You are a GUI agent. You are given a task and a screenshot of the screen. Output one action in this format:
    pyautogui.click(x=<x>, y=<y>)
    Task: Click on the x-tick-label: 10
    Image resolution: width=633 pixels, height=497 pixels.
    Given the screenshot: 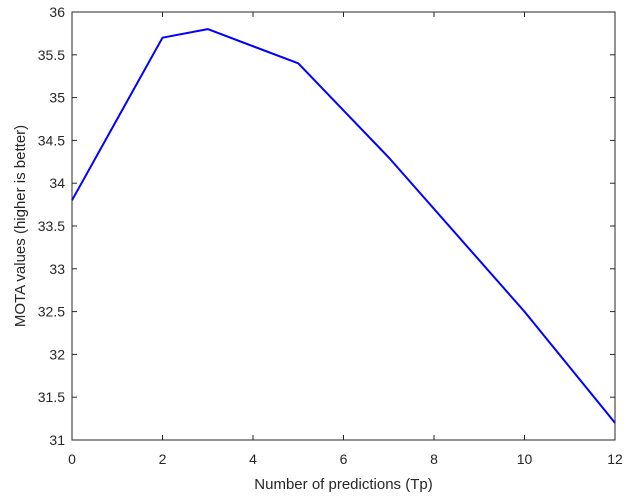 What is the action you would take?
    pyautogui.click(x=525, y=459)
    